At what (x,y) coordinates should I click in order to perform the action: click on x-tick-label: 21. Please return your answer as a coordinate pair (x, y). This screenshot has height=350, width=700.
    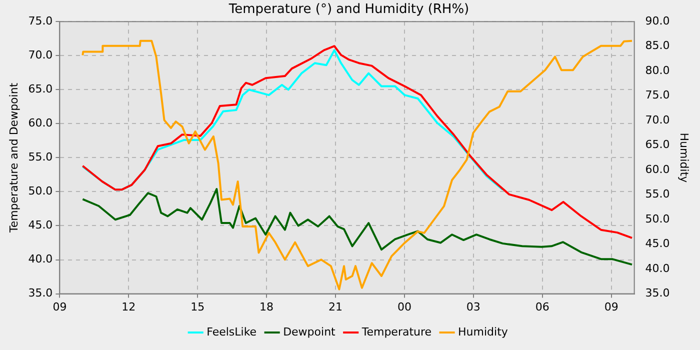
    Looking at the image, I should click on (335, 307).